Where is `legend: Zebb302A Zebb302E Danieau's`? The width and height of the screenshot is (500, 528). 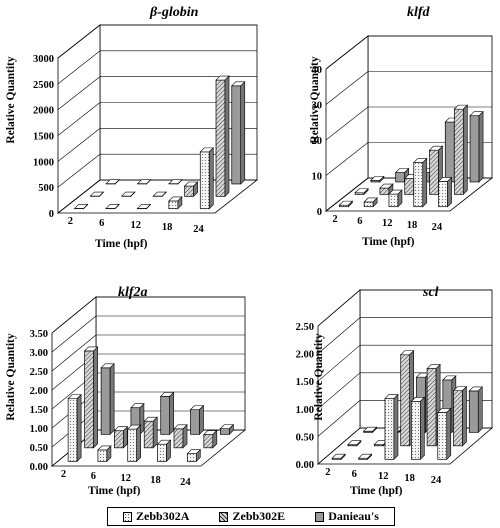
legend: Zebb302A Zebb302E Danieau's is located at coordinates (251, 516).